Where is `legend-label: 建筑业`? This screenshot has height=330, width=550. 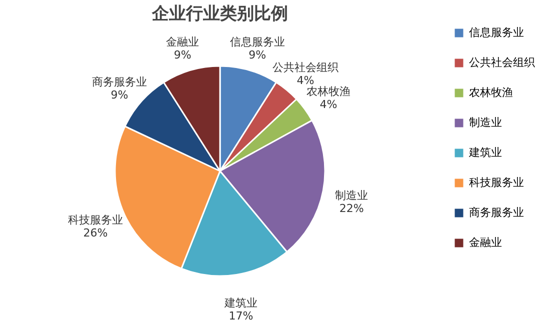 legend-label: 建筑业 is located at coordinates (485, 152).